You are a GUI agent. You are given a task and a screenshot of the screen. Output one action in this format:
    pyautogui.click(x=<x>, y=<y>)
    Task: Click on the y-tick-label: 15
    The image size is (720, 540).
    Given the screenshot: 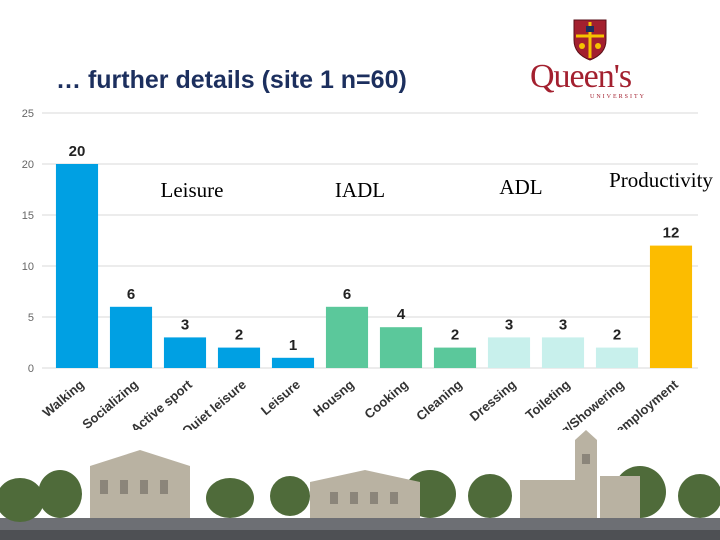 What is the action you would take?
    pyautogui.click(x=28, y=216)
    